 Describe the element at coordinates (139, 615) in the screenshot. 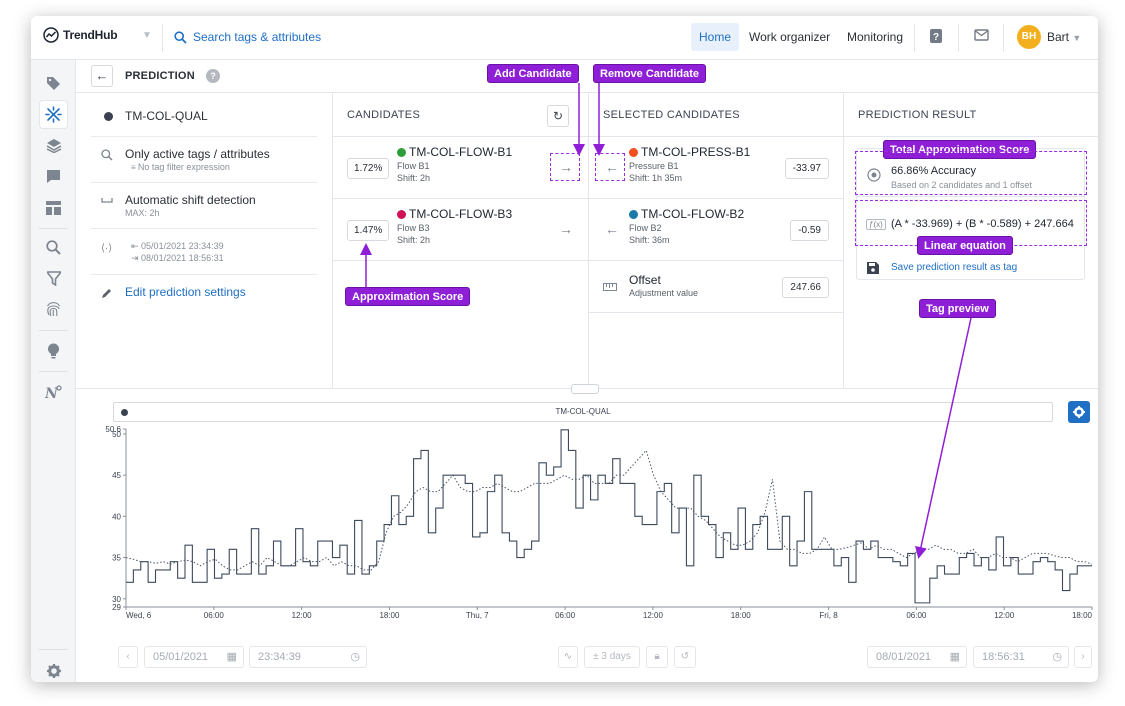

I see `x-tick-label: Wed, 6` at that location.